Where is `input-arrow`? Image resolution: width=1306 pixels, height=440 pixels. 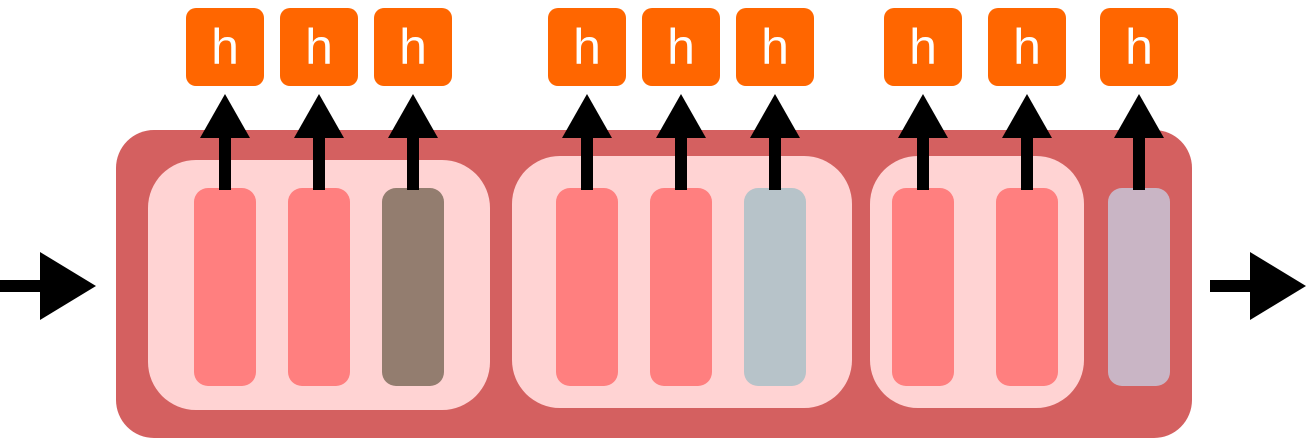 input-arrow is located at coordinates (48, 286).